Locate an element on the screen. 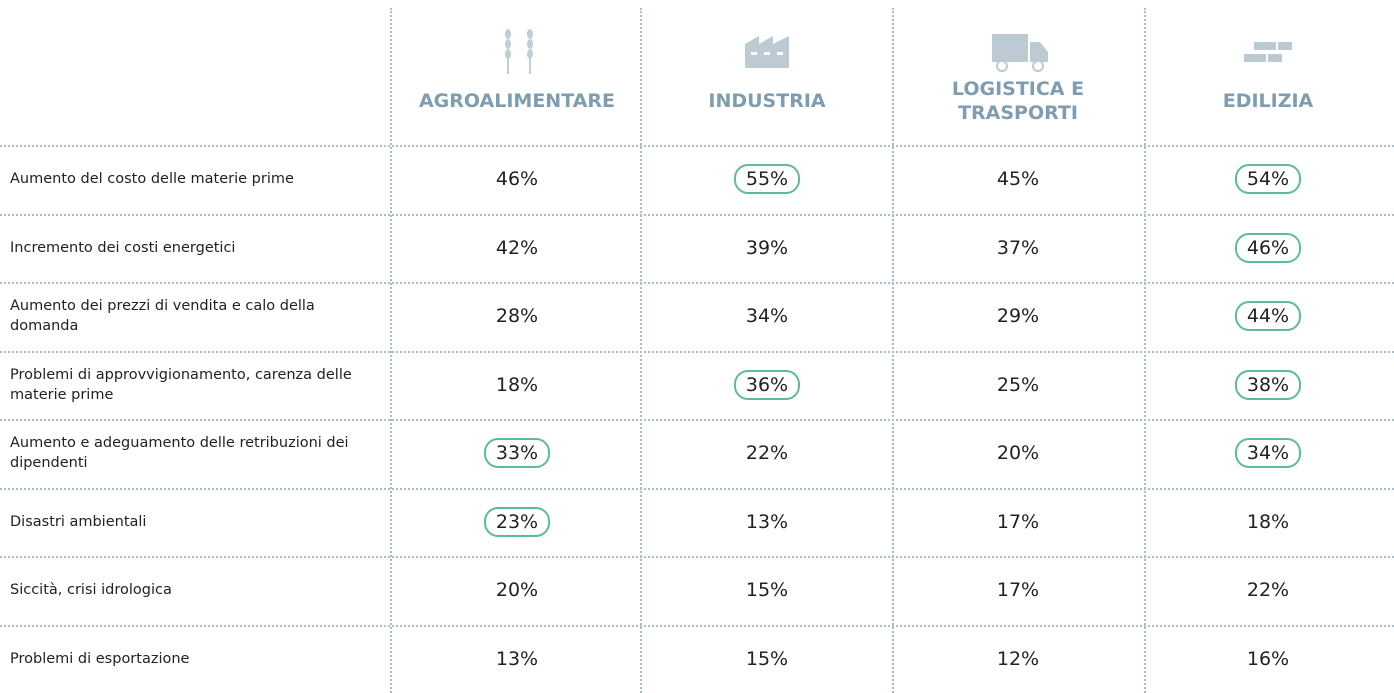  cell: 36% is located at coordinates (767, 385).